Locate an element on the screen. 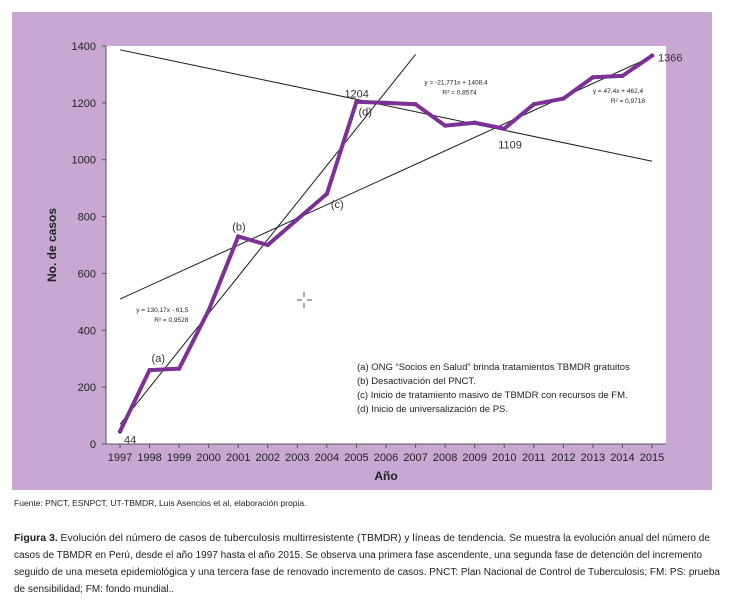 This screenshot has width=736, height=611. x-tick-label: 2007 is located at coordinates (415, 458).